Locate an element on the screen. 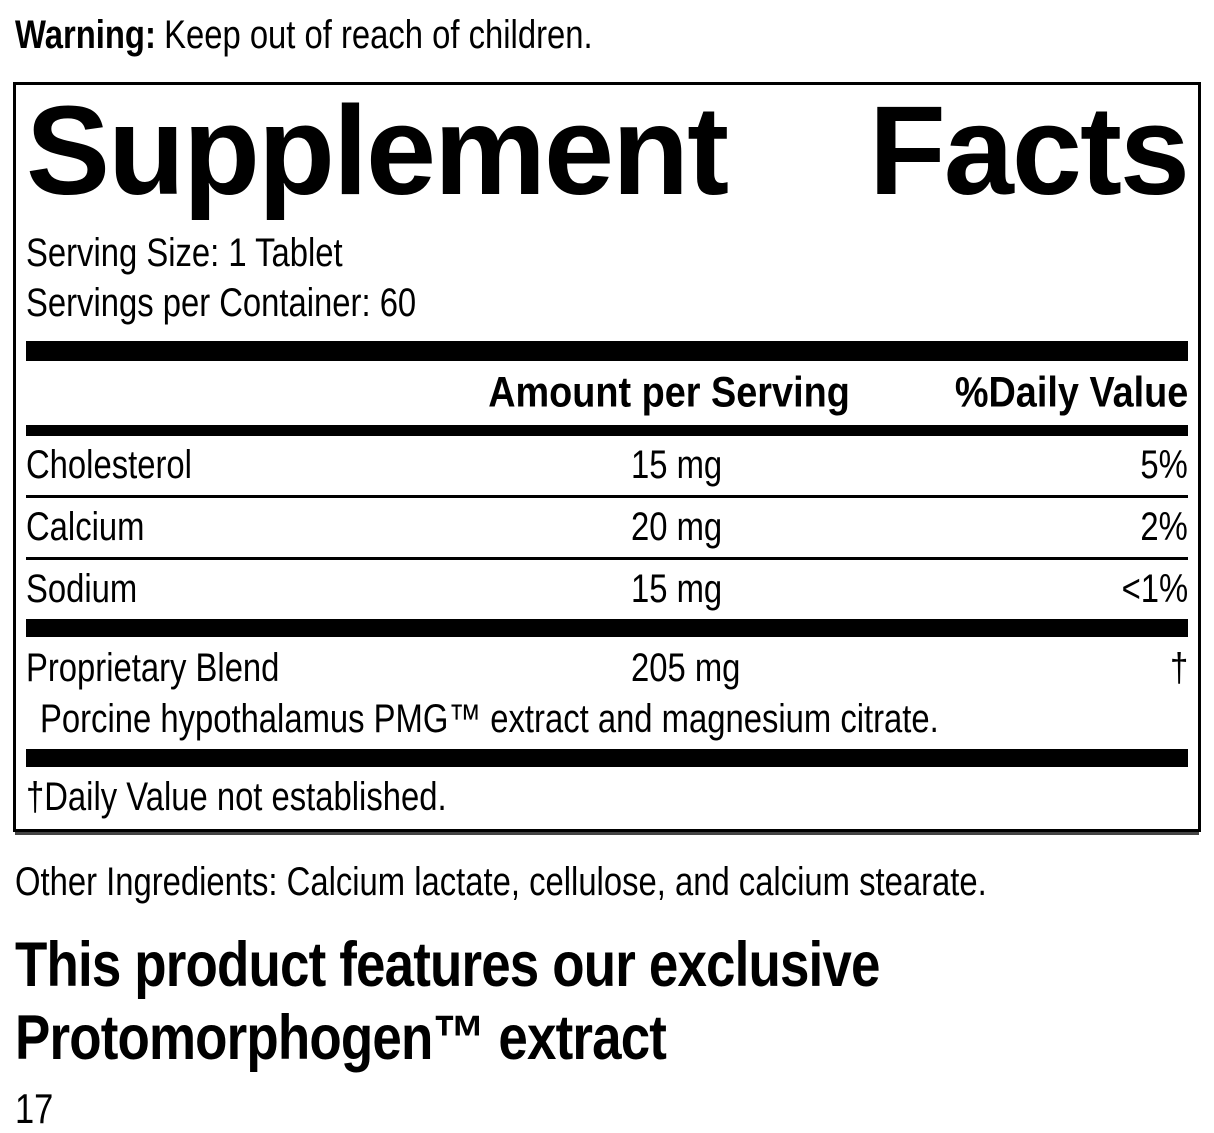 The width and height of the screenshot is (1214, 1133). panel-title: Supplement Facts is located at coordinates (608, 150).